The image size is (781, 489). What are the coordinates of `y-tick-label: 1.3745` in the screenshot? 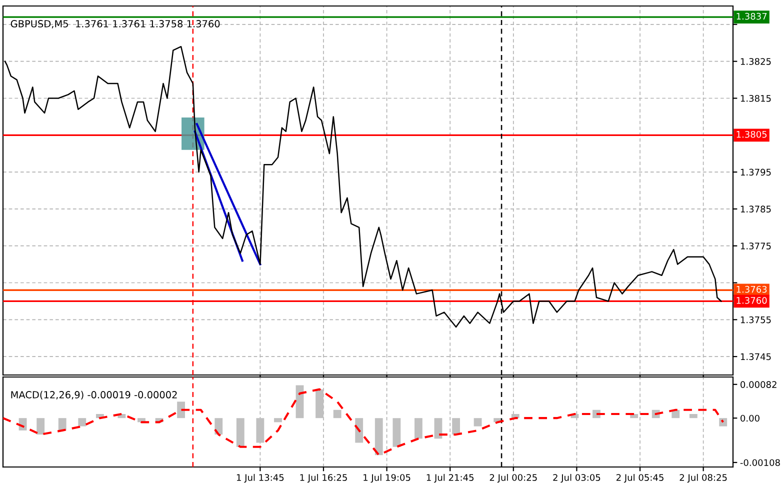 It's located at (755, 356).